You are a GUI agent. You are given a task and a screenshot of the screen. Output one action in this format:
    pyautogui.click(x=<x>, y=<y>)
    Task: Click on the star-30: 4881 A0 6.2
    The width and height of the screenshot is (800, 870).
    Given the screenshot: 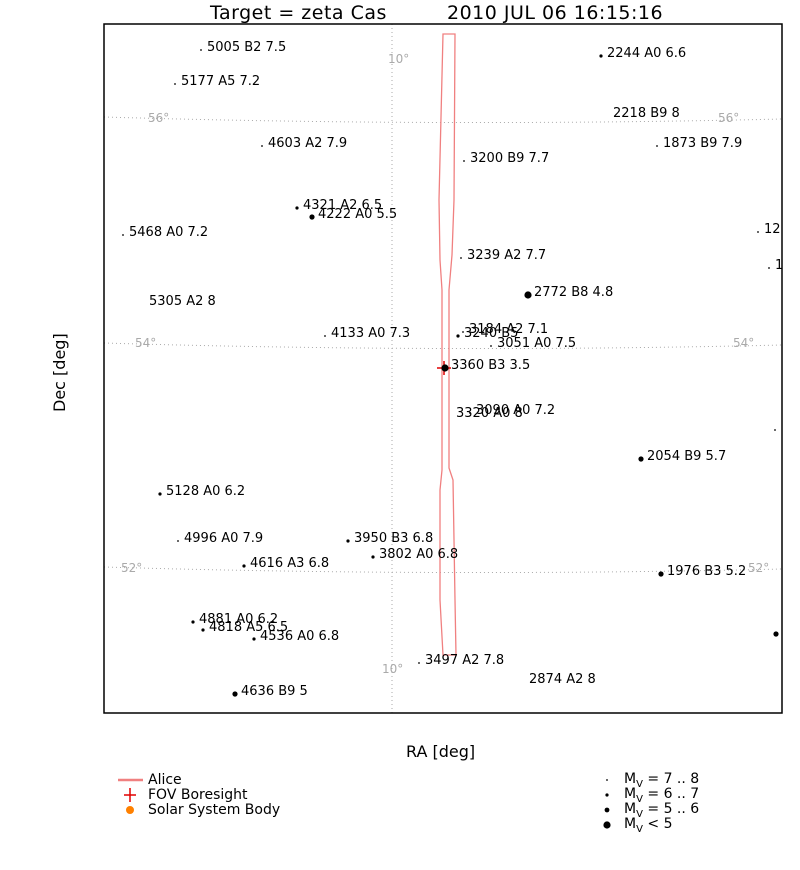 What is the action you would take?
    pyautogui.click(x=234, y=619)
    